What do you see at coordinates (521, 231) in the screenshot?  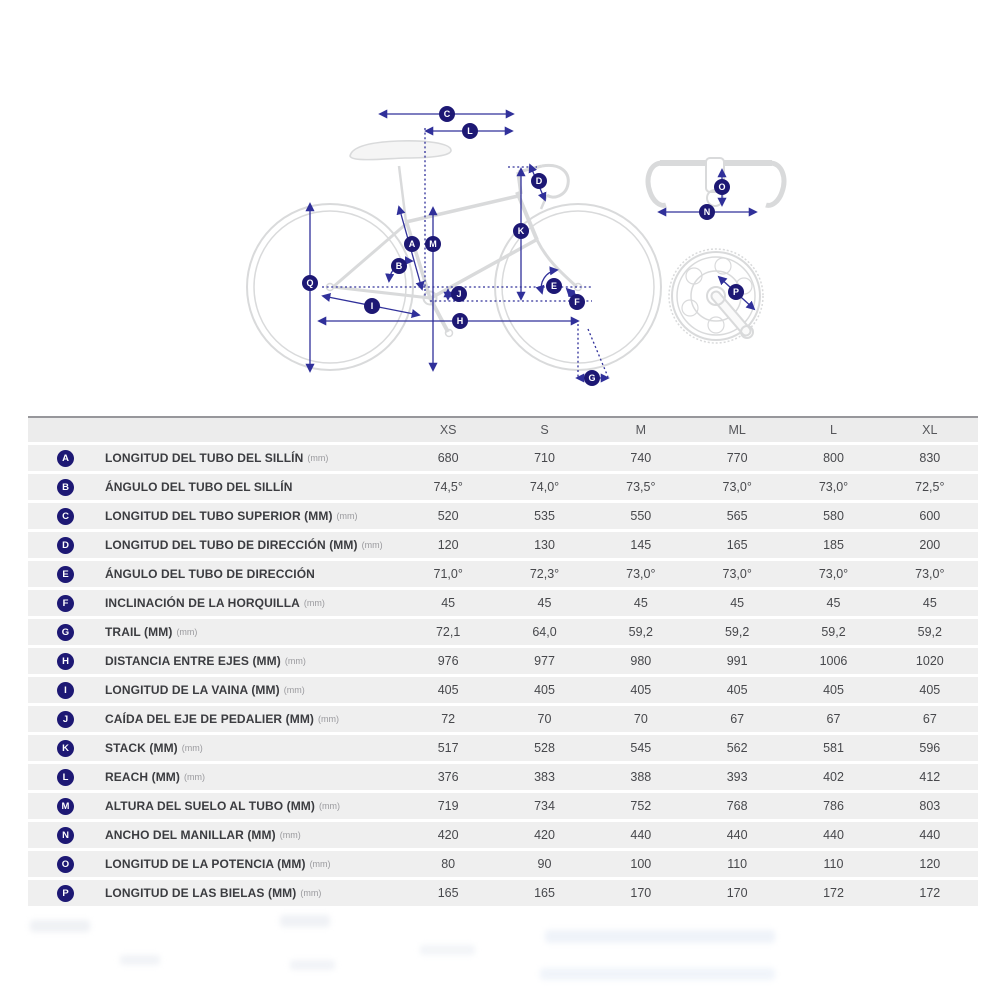 I see `svg-text: K` at bounding box center [521, 231].